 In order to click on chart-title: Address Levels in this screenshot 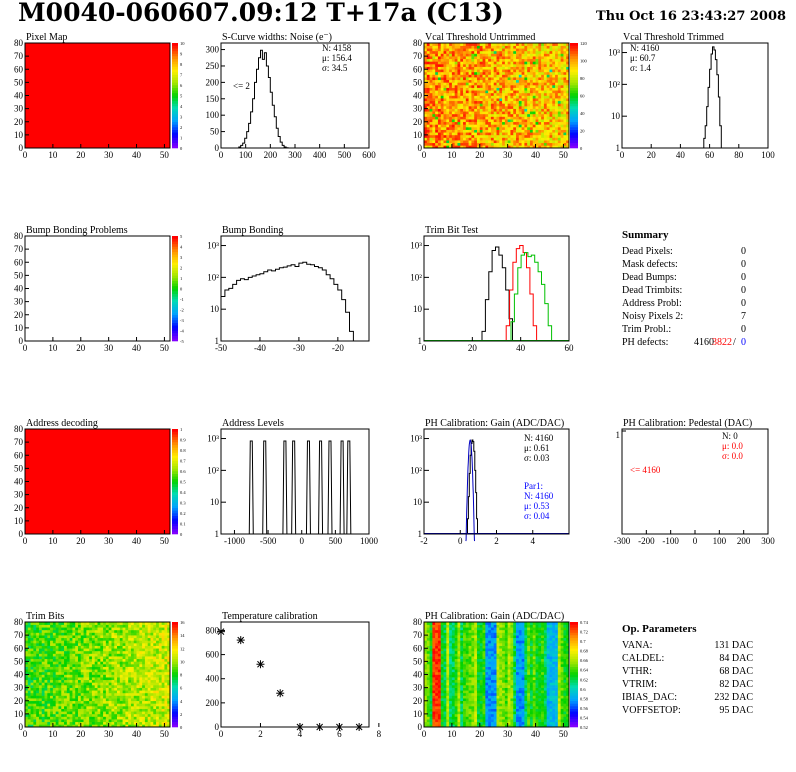, I will do `click(253, 423)`.